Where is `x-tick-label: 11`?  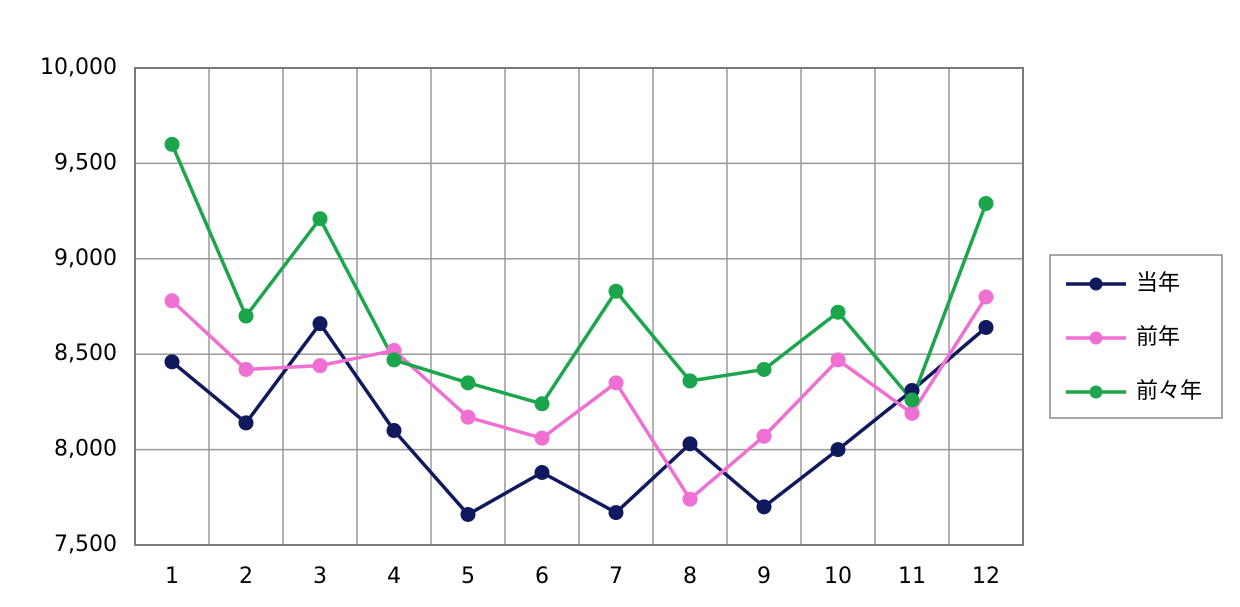
x-tick-label: 11 is located at coordinates (912, 576).